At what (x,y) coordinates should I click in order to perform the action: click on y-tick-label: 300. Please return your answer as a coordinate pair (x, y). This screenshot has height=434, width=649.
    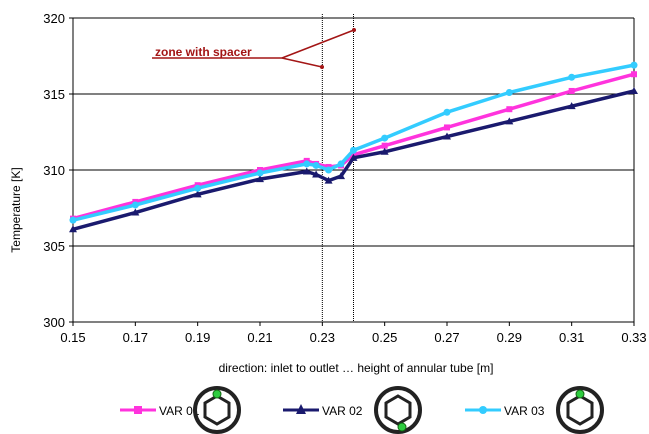
    Looking at the image, I should click on (54, 322).